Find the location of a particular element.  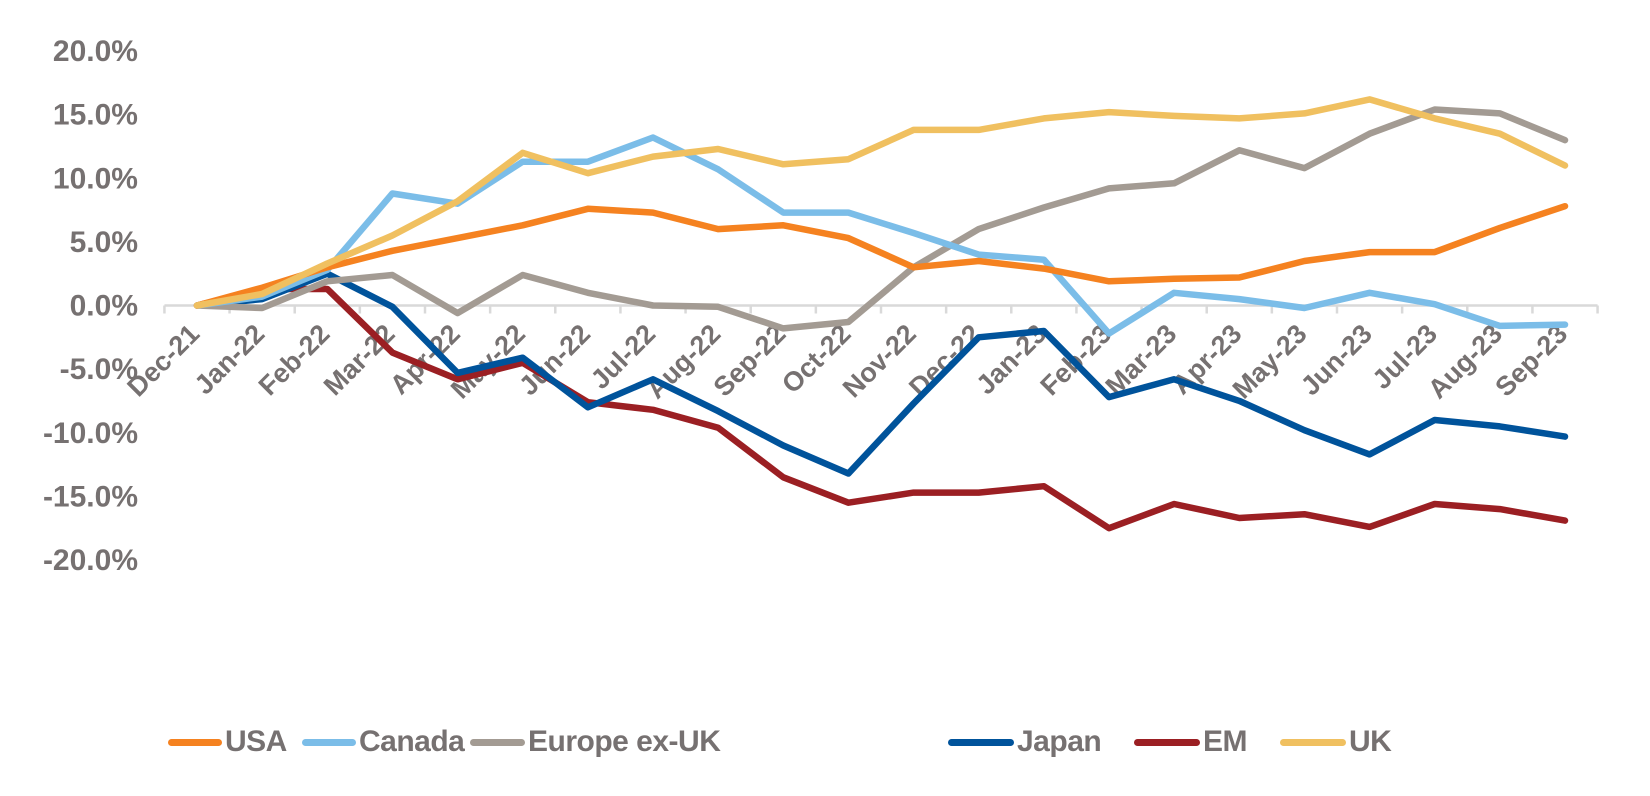

y-tick-label: -10.0% is located at coordinates (90, 433).